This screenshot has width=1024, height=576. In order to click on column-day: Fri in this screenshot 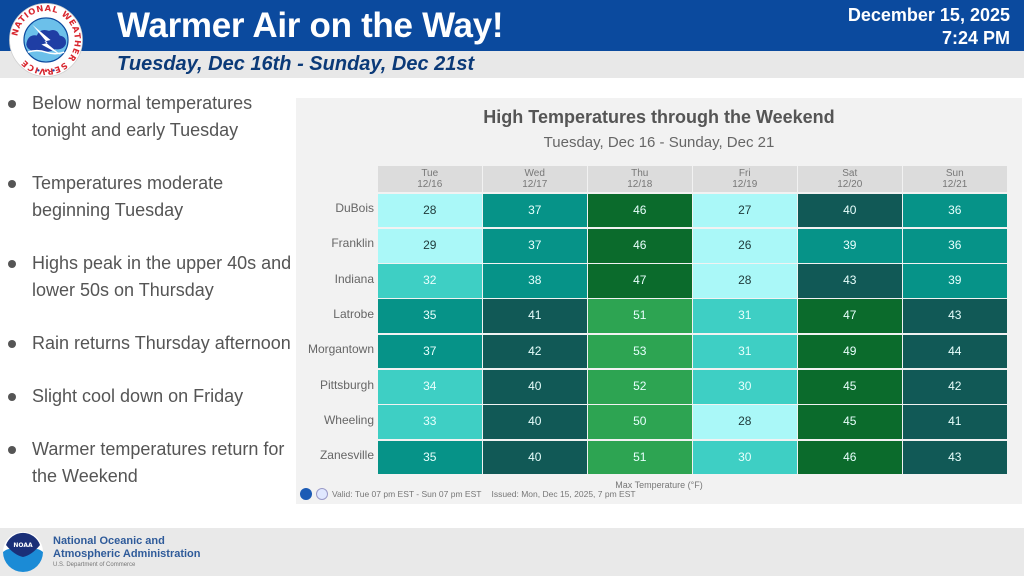, I will do `click(744, 173)`.